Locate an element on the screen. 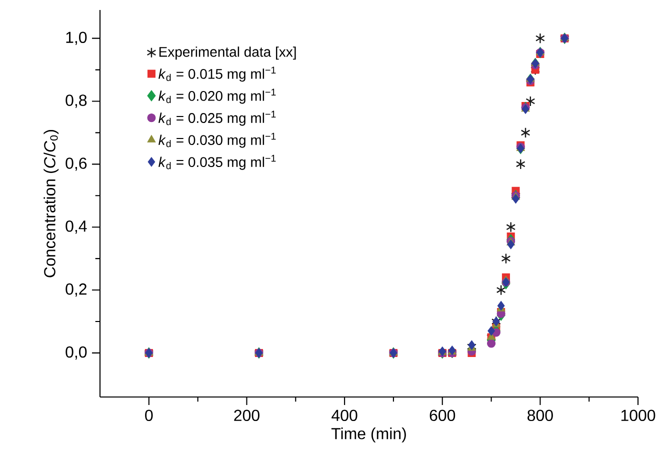  x-tick-label: 800 is located at coordinates (540, 416).